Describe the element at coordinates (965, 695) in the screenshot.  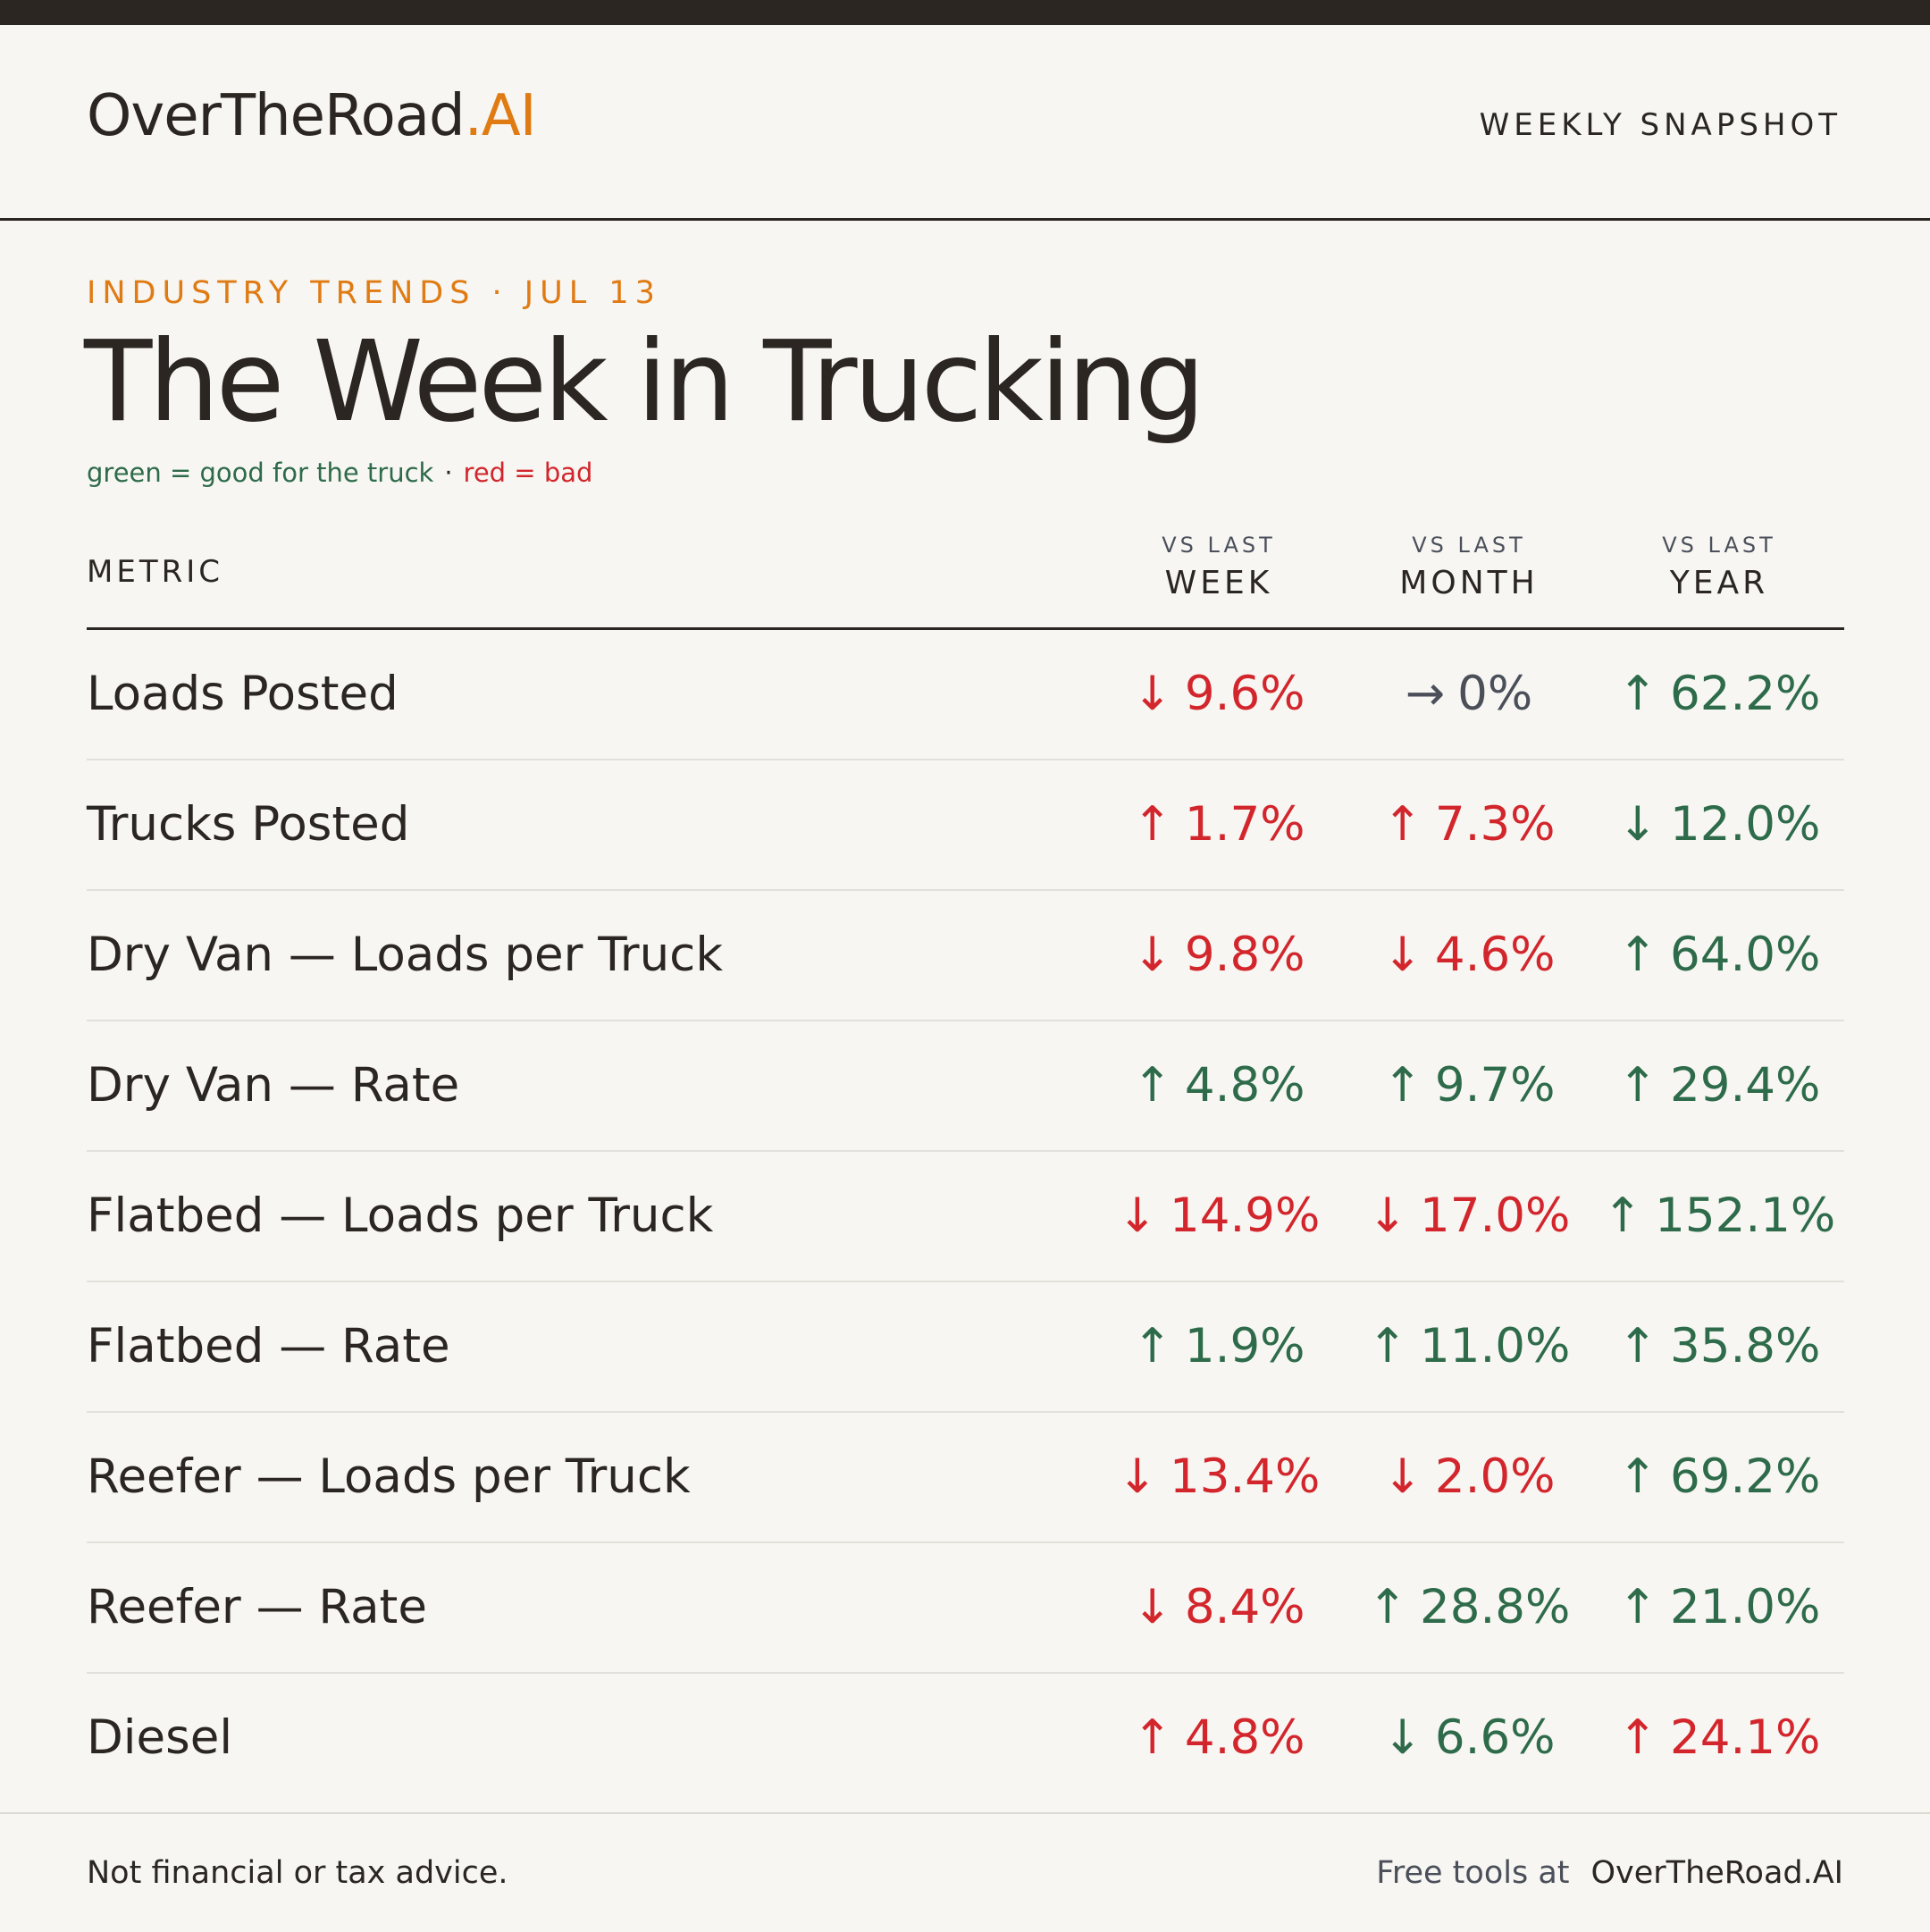
I see `table-row: Loads Posted ↓ 9.6% → 0% ↑ 62.2%` at that location.